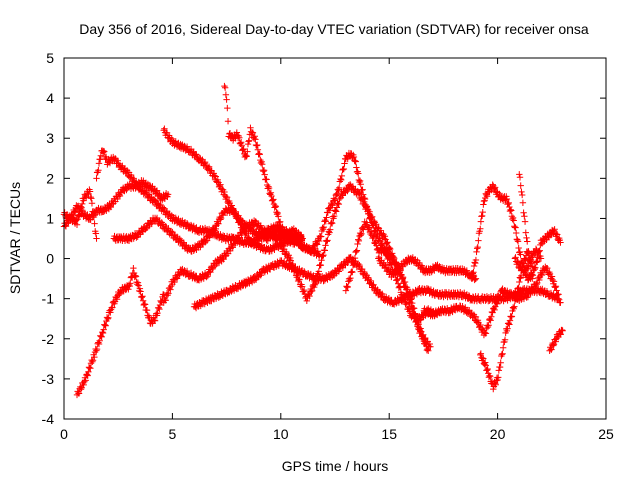 The height and width of the screenshot is (480, 640). I want to click on y-tick-label: 0, so click(50, 259).